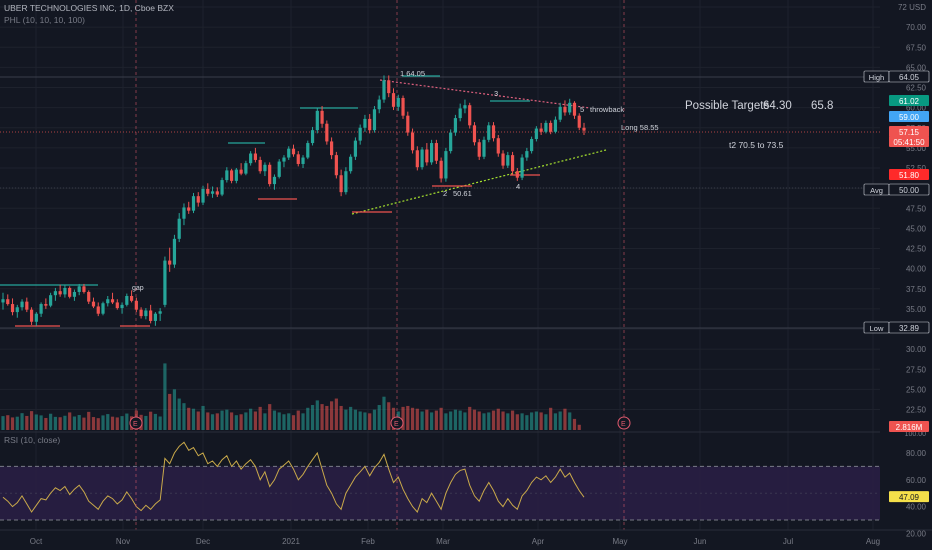 The width and height of the screenshot is (932, 550). I want to click on rsi-title: RSI (10, close), so click(32, 440).